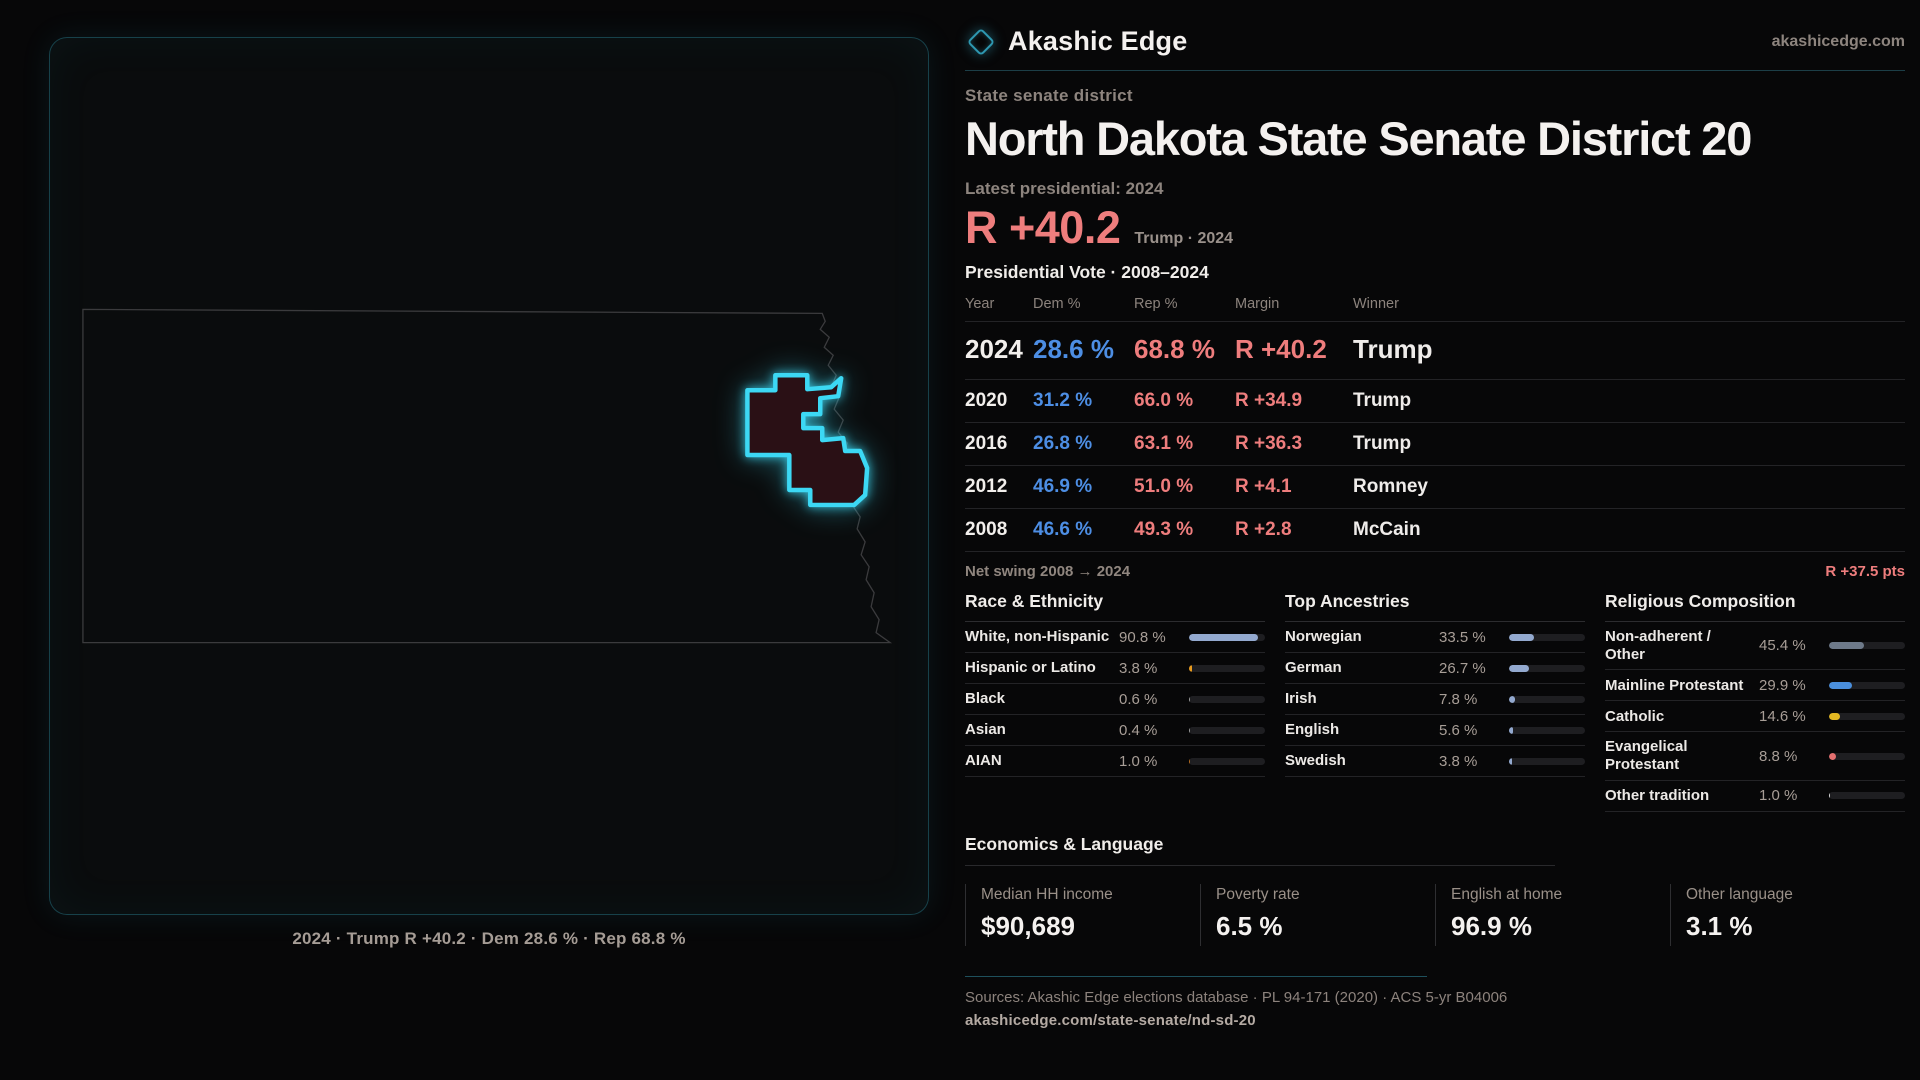  What do you see at coordinates (1782, 685) in the screenshot?
I see `demo-value: 29.9 %` at bounding box center [1782, 685].